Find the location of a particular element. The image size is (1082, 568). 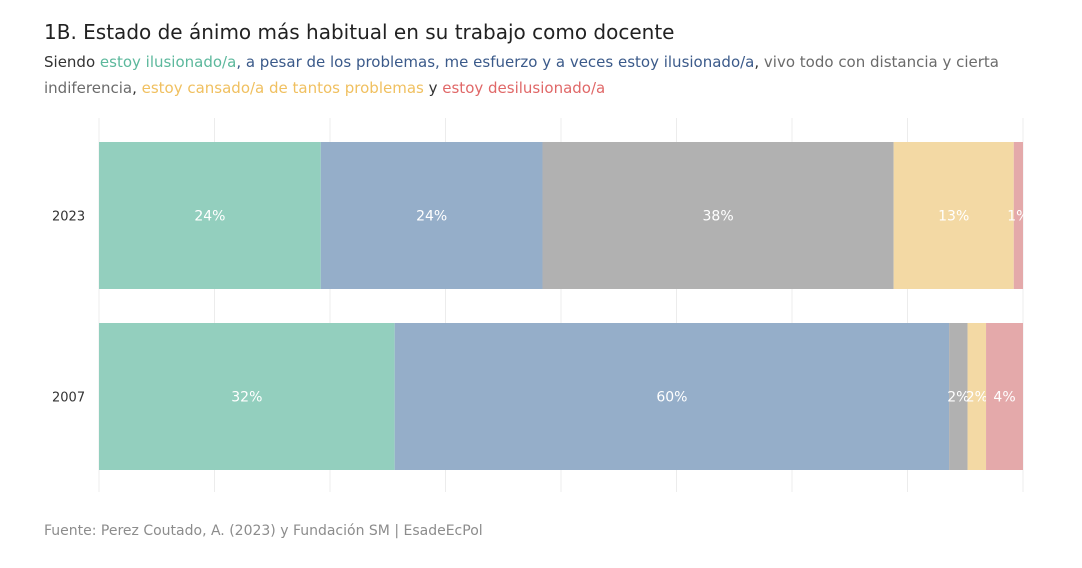

data-label: 32% is located at coordinates (246, 398).